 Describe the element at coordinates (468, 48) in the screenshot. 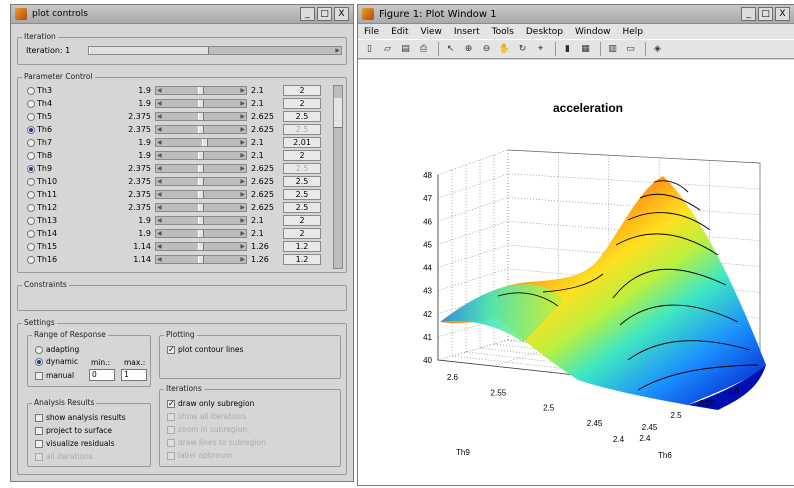

I see `zoom-in-icon: ⊕` at that location.